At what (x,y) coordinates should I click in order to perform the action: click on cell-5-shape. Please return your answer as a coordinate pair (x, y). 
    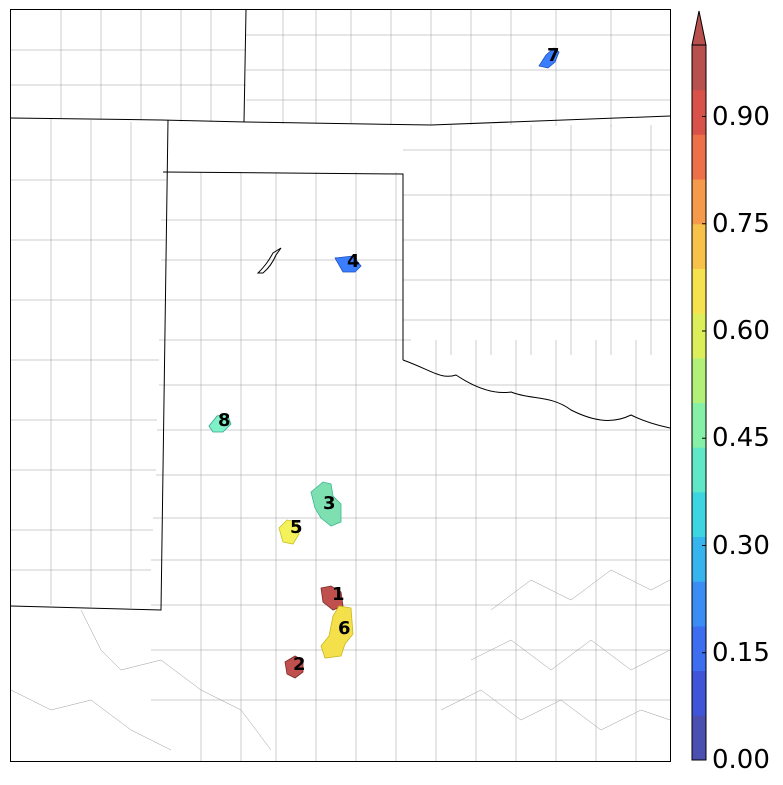
    Looking at the image, I should click on (289, 532).